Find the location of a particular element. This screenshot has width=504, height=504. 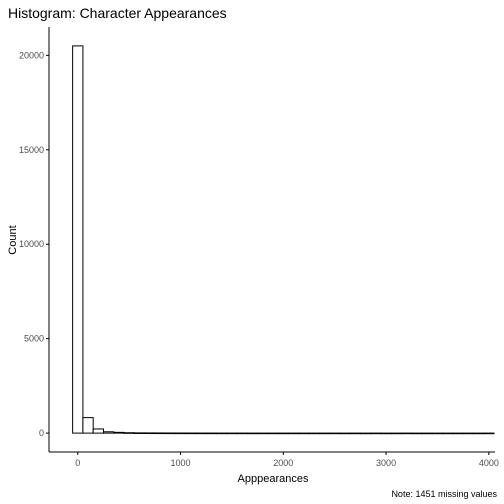

y-tick-label: 10000 is located at coordinates (31, 244).